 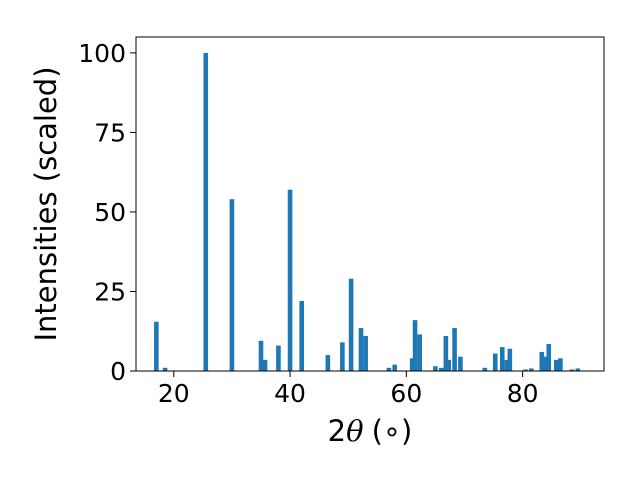 I want to click on y-axis-title: Intensities (scaled), so click(x=46, y=203).